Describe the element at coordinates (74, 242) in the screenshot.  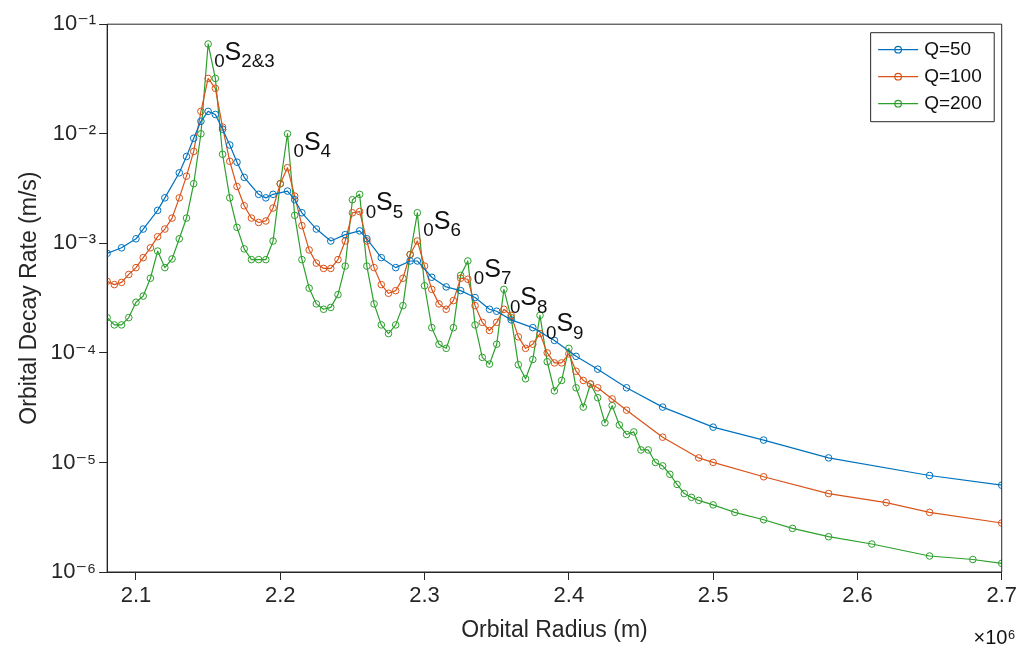
I see `y-tick-label: 10⁻³` at that location.